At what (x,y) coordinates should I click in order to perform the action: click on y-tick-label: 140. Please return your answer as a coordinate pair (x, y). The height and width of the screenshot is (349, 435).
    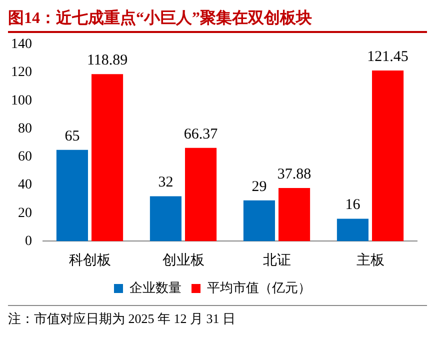
    Looking at the image, I should click on (21, 44).